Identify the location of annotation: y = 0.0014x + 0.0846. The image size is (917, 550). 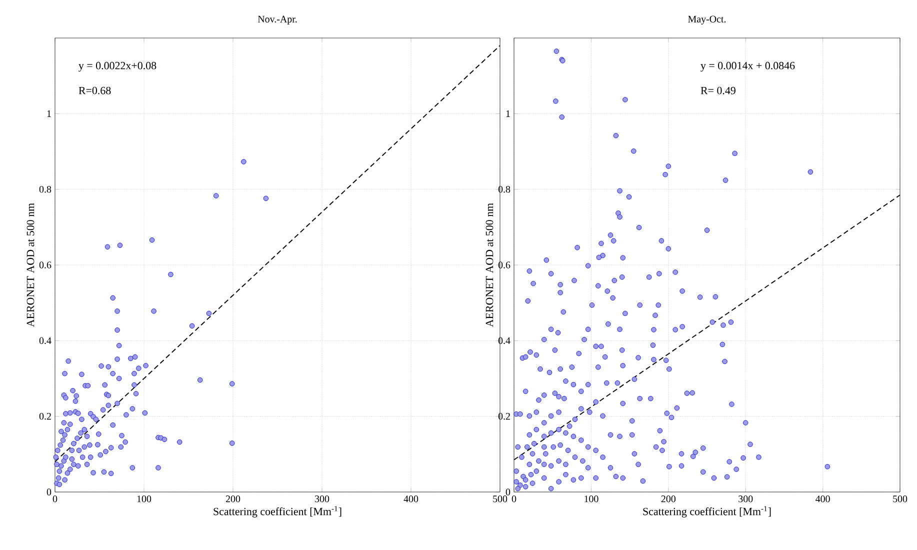
(747, 67).